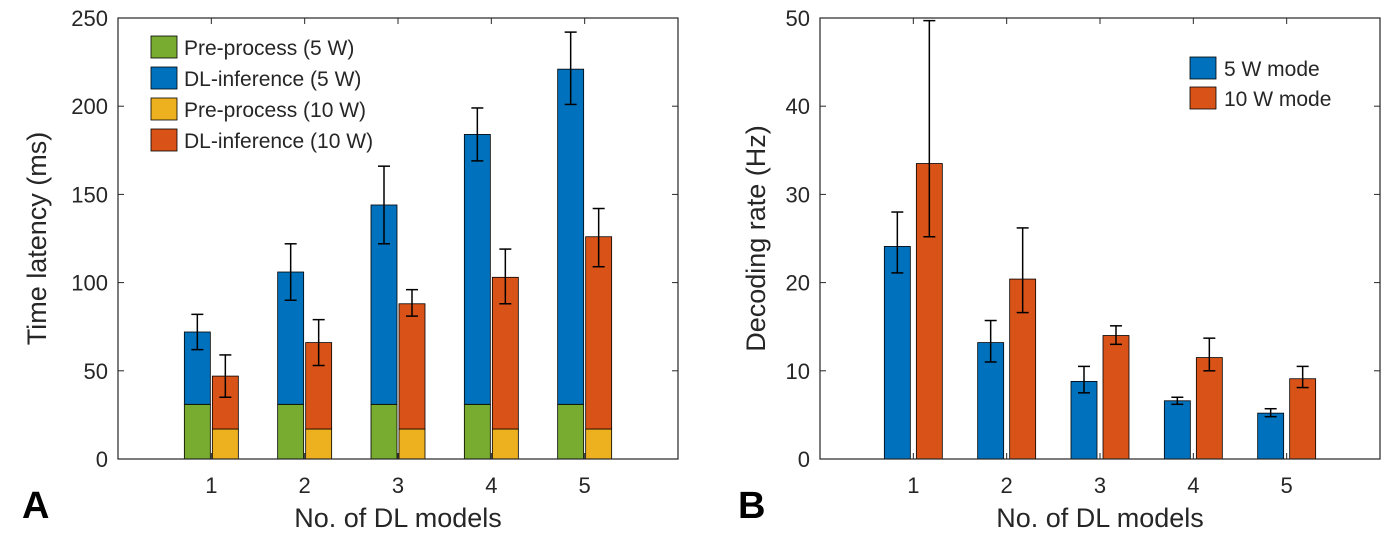 The image size is (1395, 555). I want to click on legend-label: DL-inference (10 W), so click(278, 141).